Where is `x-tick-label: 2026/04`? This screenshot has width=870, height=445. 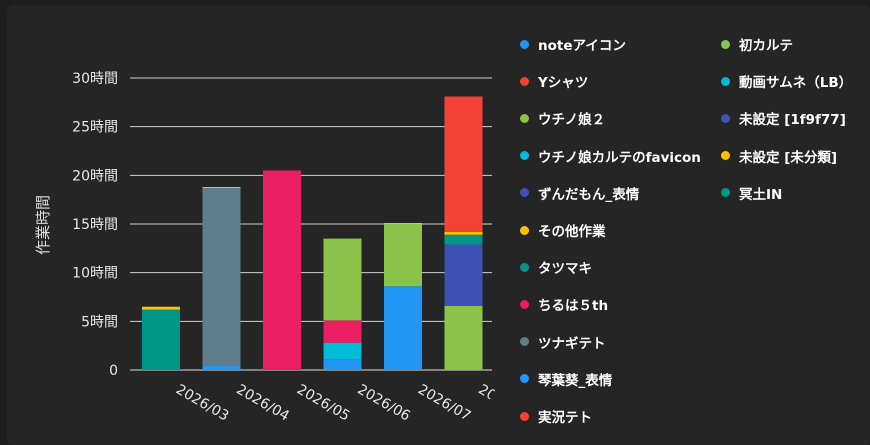 x-tick-label: 2026/04 is located at coordinates (263, 403).